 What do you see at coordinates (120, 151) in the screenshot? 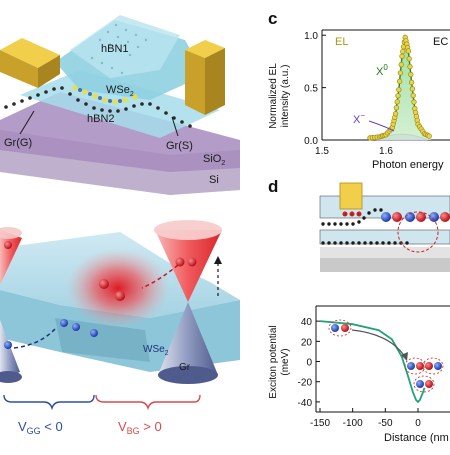
I see `sio2-front` at bounding box center [120, 151].